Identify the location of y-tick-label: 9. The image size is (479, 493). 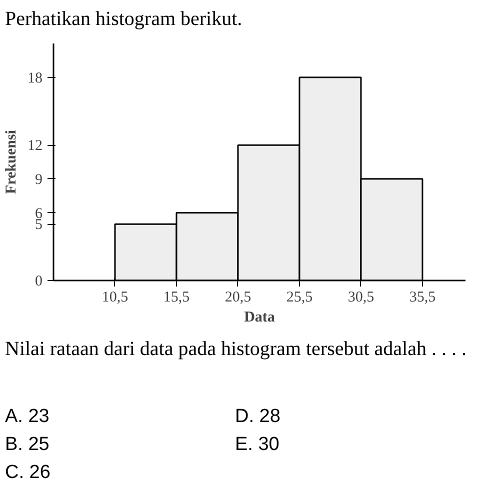
(38, 180).